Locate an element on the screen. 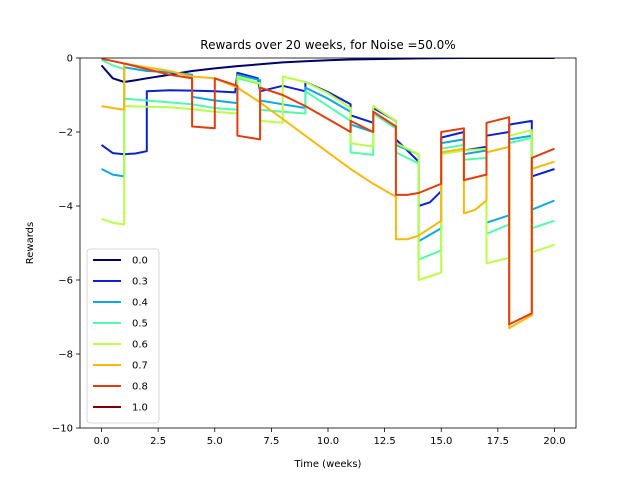 This screenshot has height=480, width=640. legend-label: 1.0 is located at coordinates (140, 408).